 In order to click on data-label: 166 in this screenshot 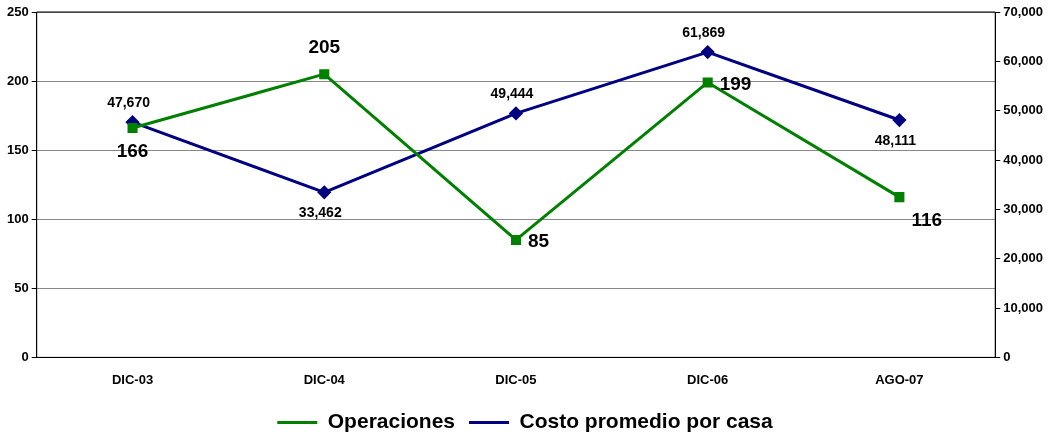, I will do `click(132, 151)`.